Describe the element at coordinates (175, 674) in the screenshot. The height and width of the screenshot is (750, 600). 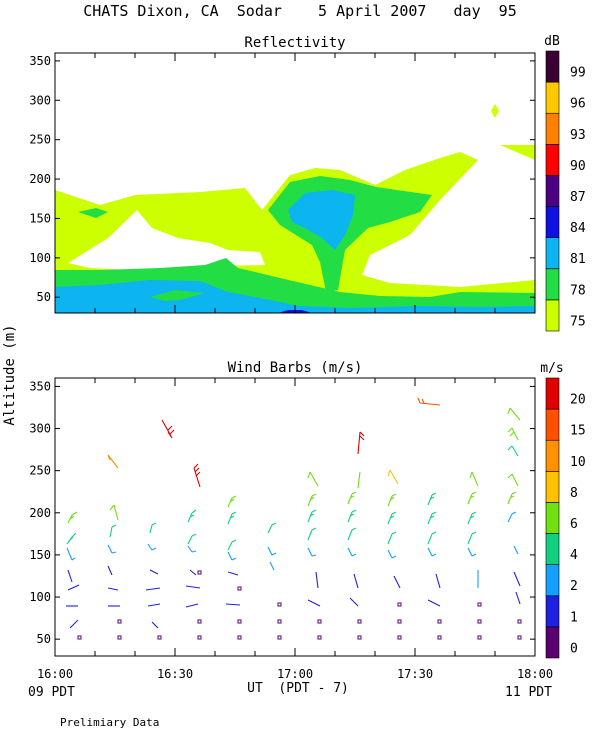
I see `x-tick-label: 16:30` at that location.